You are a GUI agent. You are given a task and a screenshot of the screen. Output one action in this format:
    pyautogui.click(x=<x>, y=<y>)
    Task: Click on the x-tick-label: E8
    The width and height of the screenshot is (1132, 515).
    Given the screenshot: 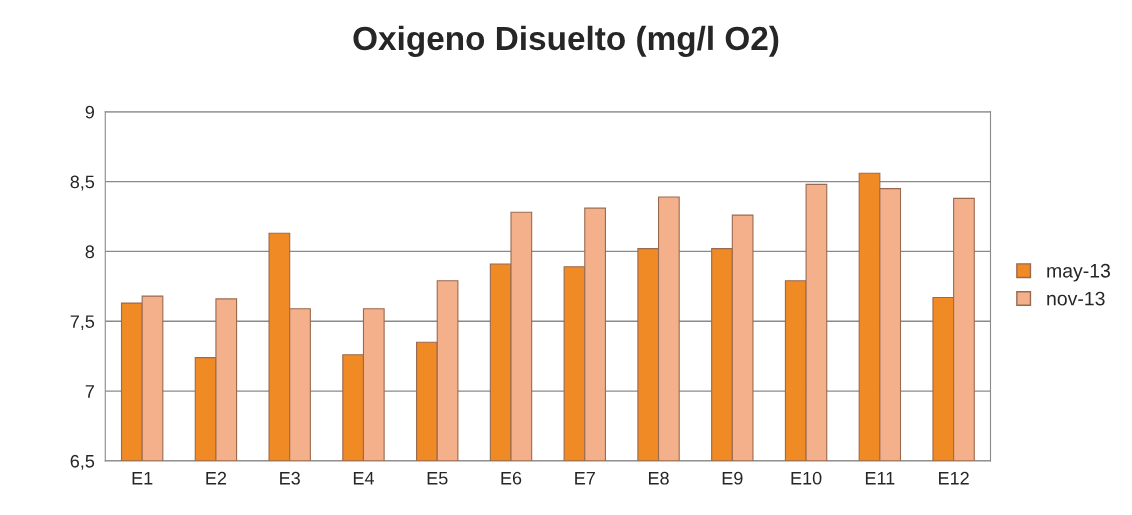 What is the action you would take?
    pyautogui.click(x=658, y=478)
    